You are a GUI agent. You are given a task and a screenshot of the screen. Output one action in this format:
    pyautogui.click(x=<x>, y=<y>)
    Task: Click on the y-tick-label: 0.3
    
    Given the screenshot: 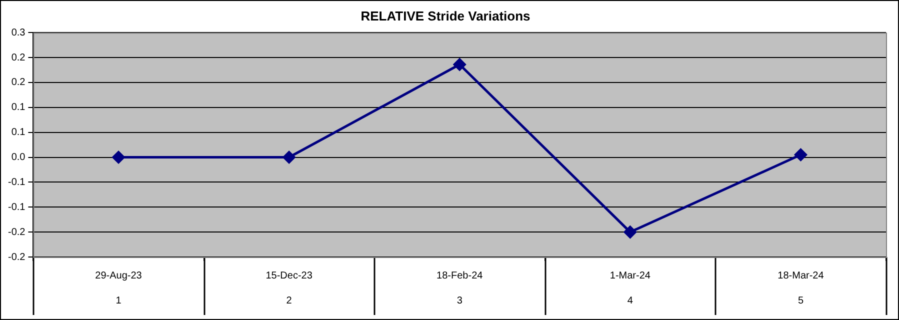 What is the action you would take?
    pyautogui.click(x=18, y=32)
    